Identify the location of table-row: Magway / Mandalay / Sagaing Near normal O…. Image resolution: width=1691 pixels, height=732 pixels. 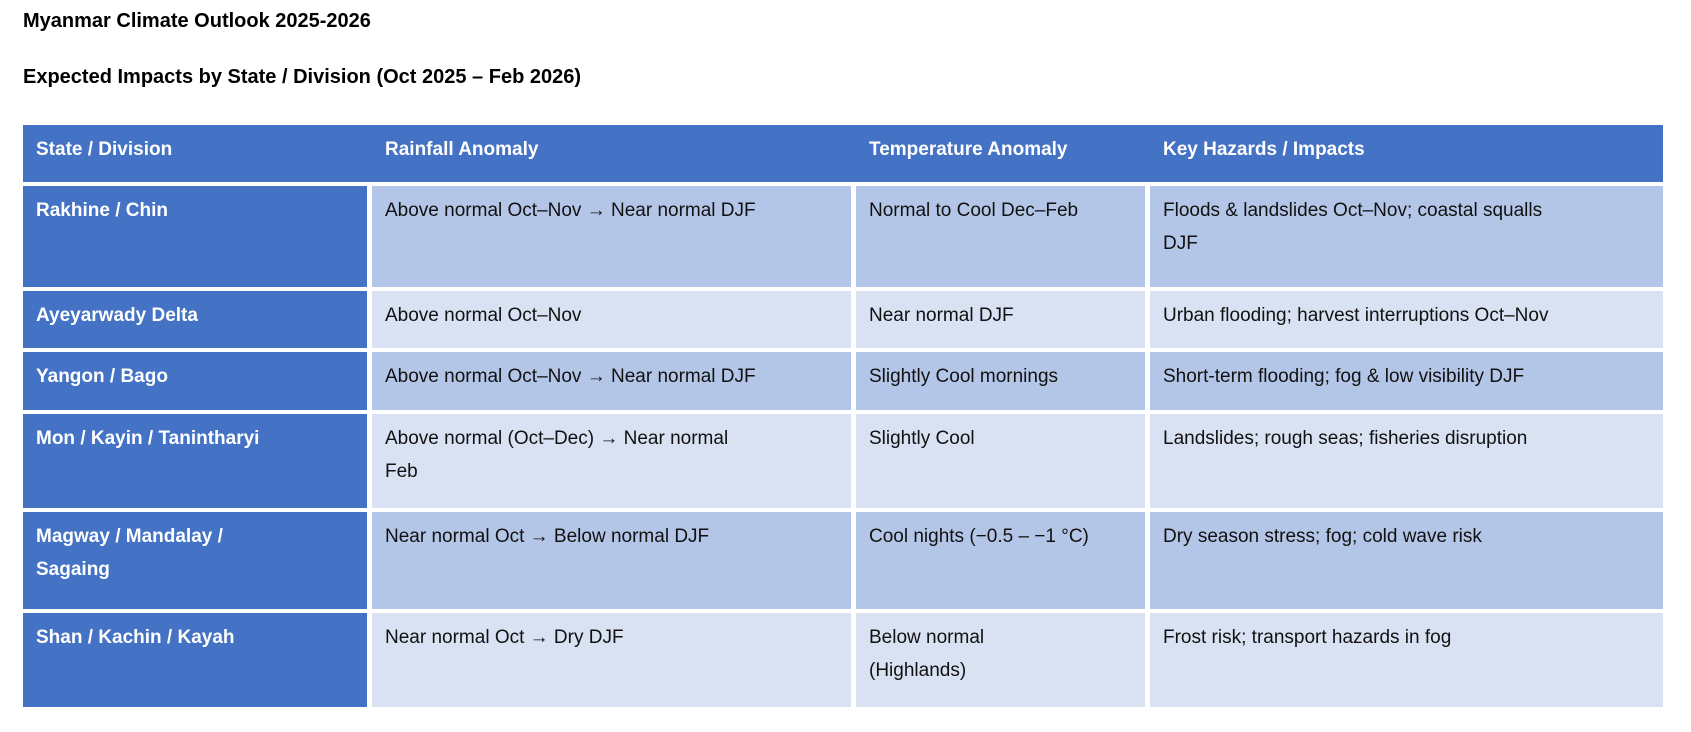
(843, 560).